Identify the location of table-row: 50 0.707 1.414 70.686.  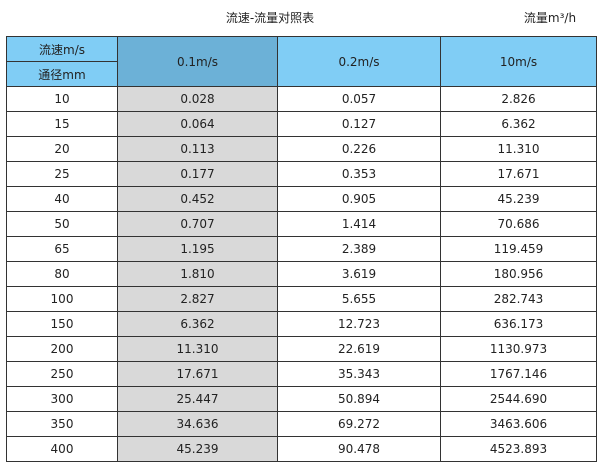
(301, 224).